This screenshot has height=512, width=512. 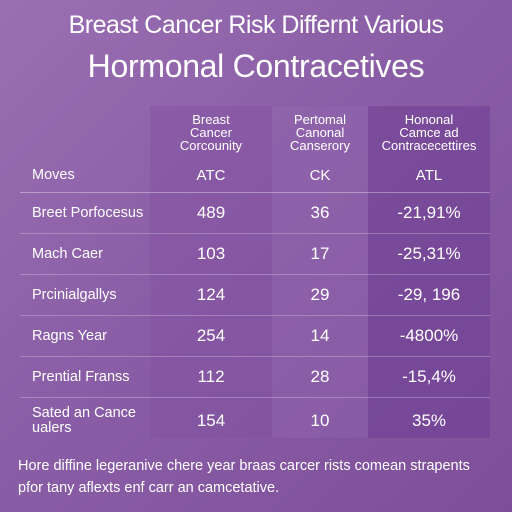 I want to click on table-row: Breet Porfocesus 489 36 -21,91%, so click(x=255, y=213).